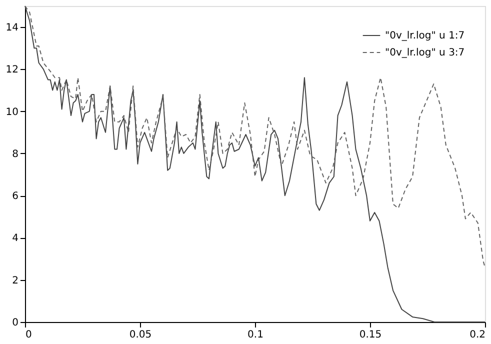 Image resolution: width=491 pixels, height=344 pixels. What do you see at coordinates (370, 335) in the screenshot?
I see `x-tick-label: 0.15` at bounding box center [370, 335].